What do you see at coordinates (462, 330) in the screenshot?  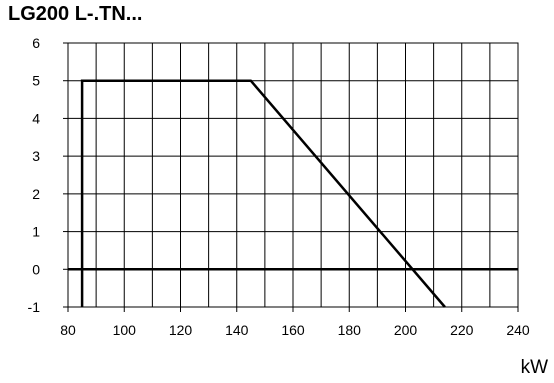 I see `x-tick-label: 220` at bounding box center [462, 330].